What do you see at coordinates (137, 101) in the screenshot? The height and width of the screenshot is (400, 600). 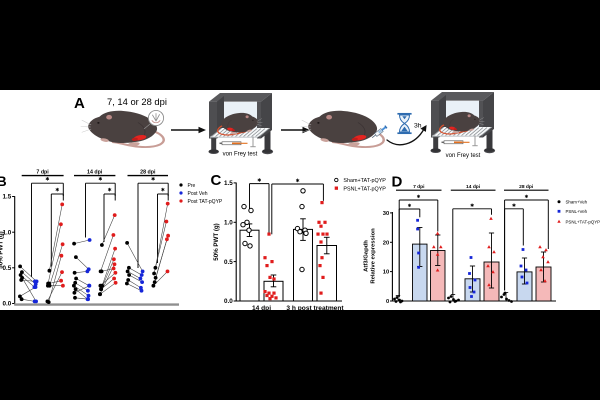 I see `svg-text: 7, 14 or 28 dpi` at bounding box center [137, 101].